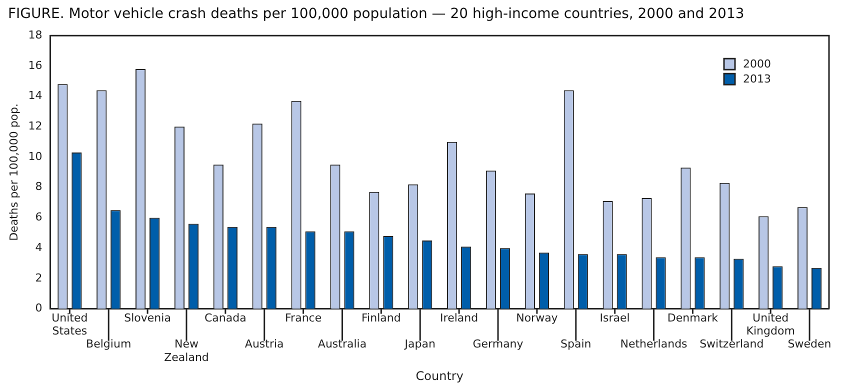  What do you see at coordinates (303, 317) in the screenshot?
I see `x-tick-label: France` at bounding box center [303, 317].